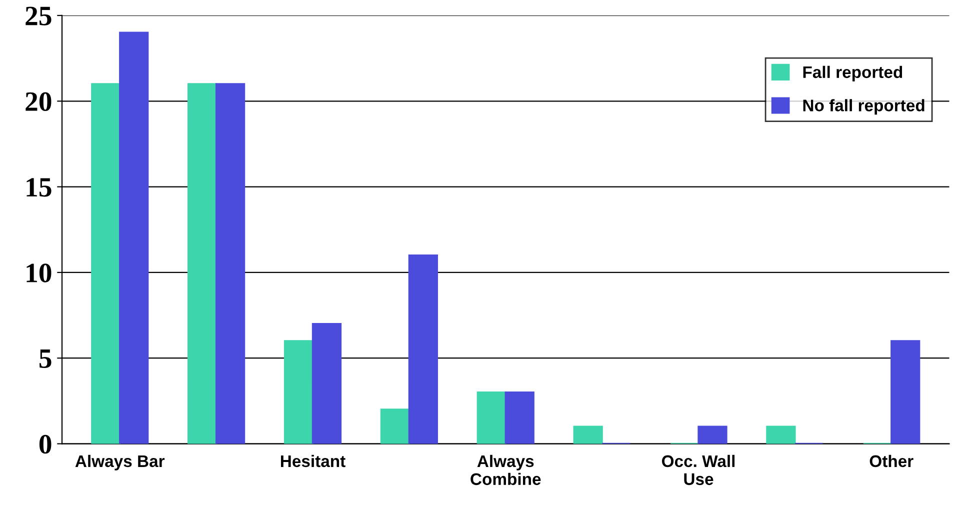 This screenshot has height=516, width=954. Describe the element at coordinates (863, 107) in the screenshot. I see `legend-label: No fall reported` at that location.